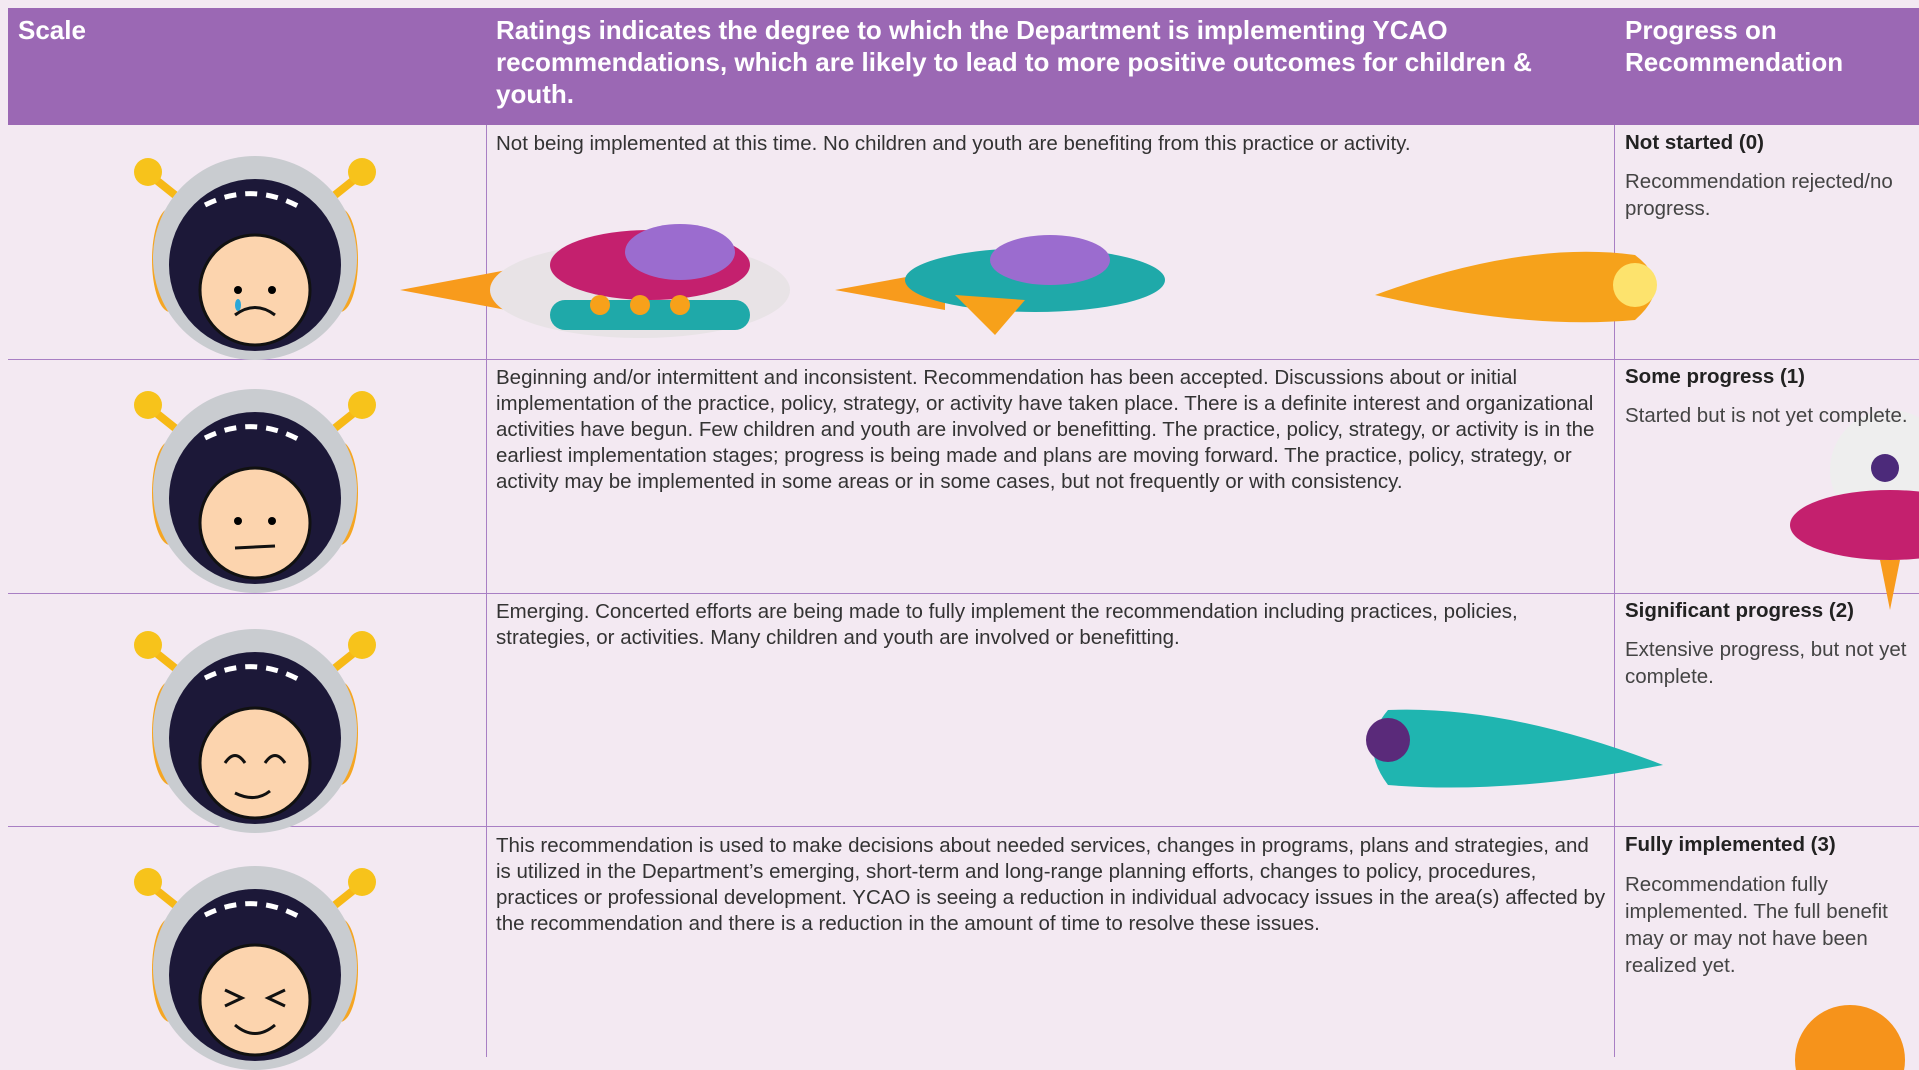  Describe the element at coordinates (1759, 195) in the screenshot. I see `row-status-description: Recommendation rejected/no progress.` at that location.